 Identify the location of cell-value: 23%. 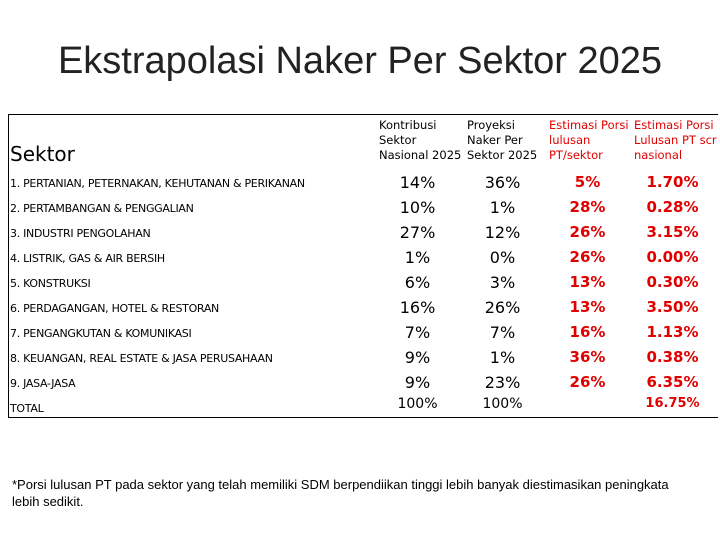
(502, 382).